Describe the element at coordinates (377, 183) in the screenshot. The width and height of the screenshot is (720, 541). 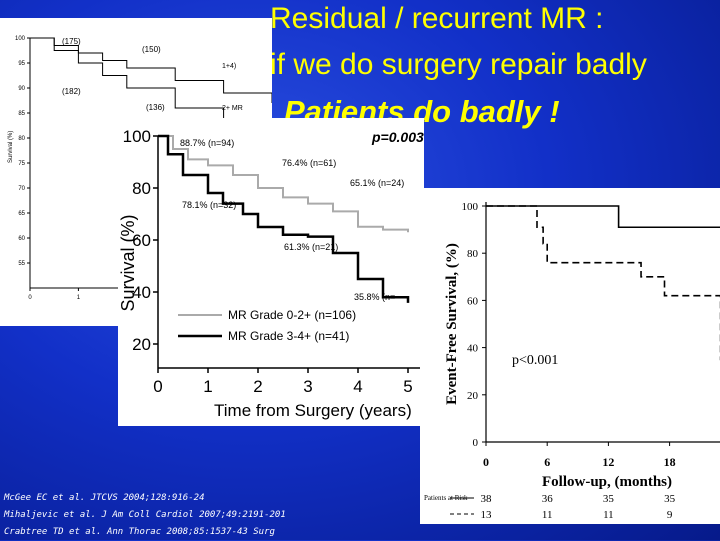
I see `annotation: 65.1% (n=24)` at that location.